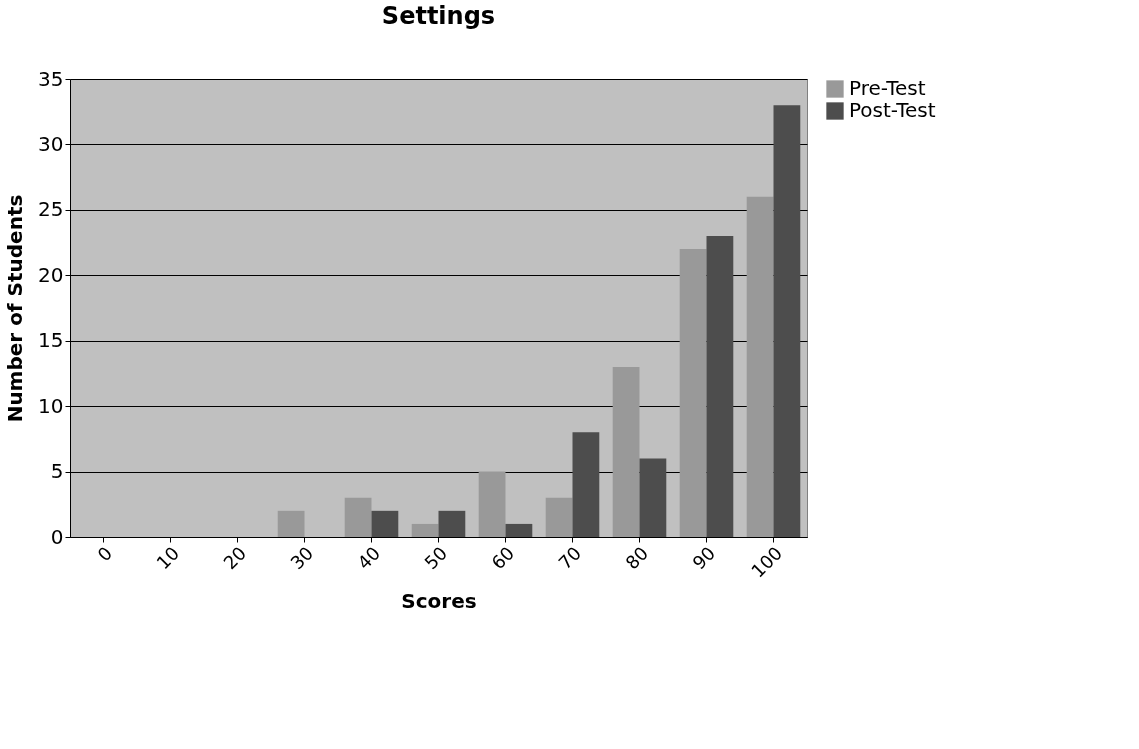  What do you see at coordinates (438, 16) in the screenshot?
I see `chart-title: Settings` at bounding box center [438, 16].